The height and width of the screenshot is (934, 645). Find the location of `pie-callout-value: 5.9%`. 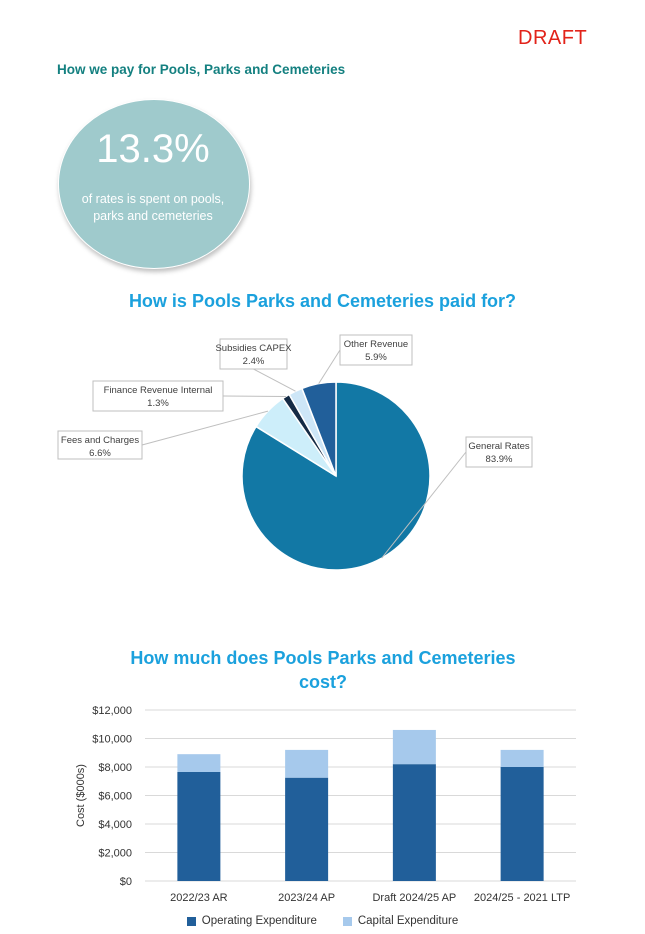

pie-callout-value: 5.9% is located at coordinates (376, 357).